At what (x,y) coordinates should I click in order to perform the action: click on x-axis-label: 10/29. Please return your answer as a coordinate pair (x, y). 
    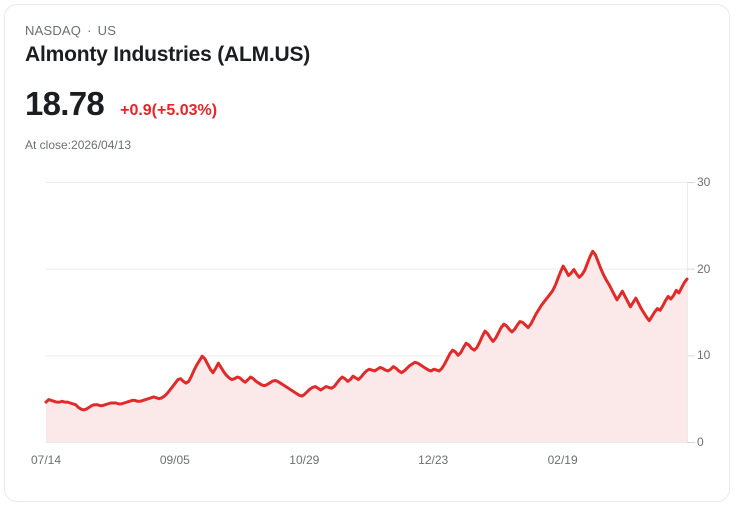
    Looking at the image, I should click on (304, 460).